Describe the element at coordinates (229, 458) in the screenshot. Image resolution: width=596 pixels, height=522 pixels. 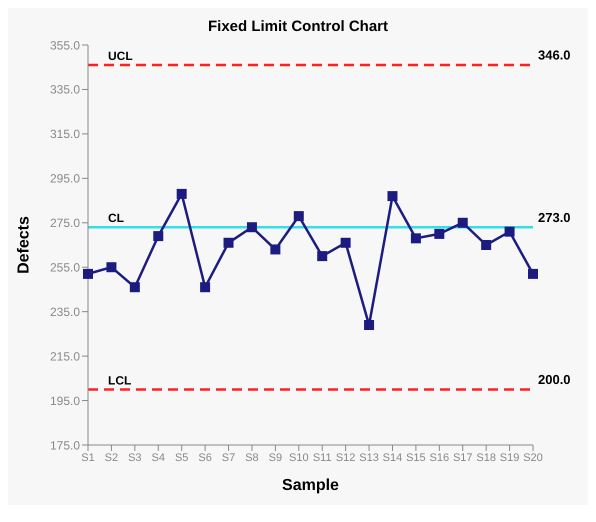
I see `x-tick-label: S7` at that location.